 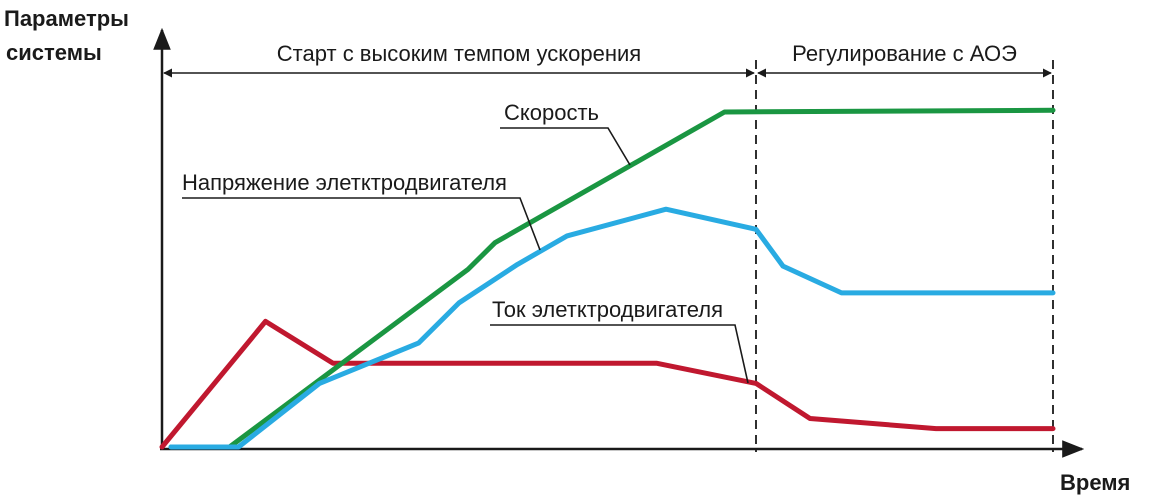 I want to click on voltage-label-leader, so click(x=361, y=224).